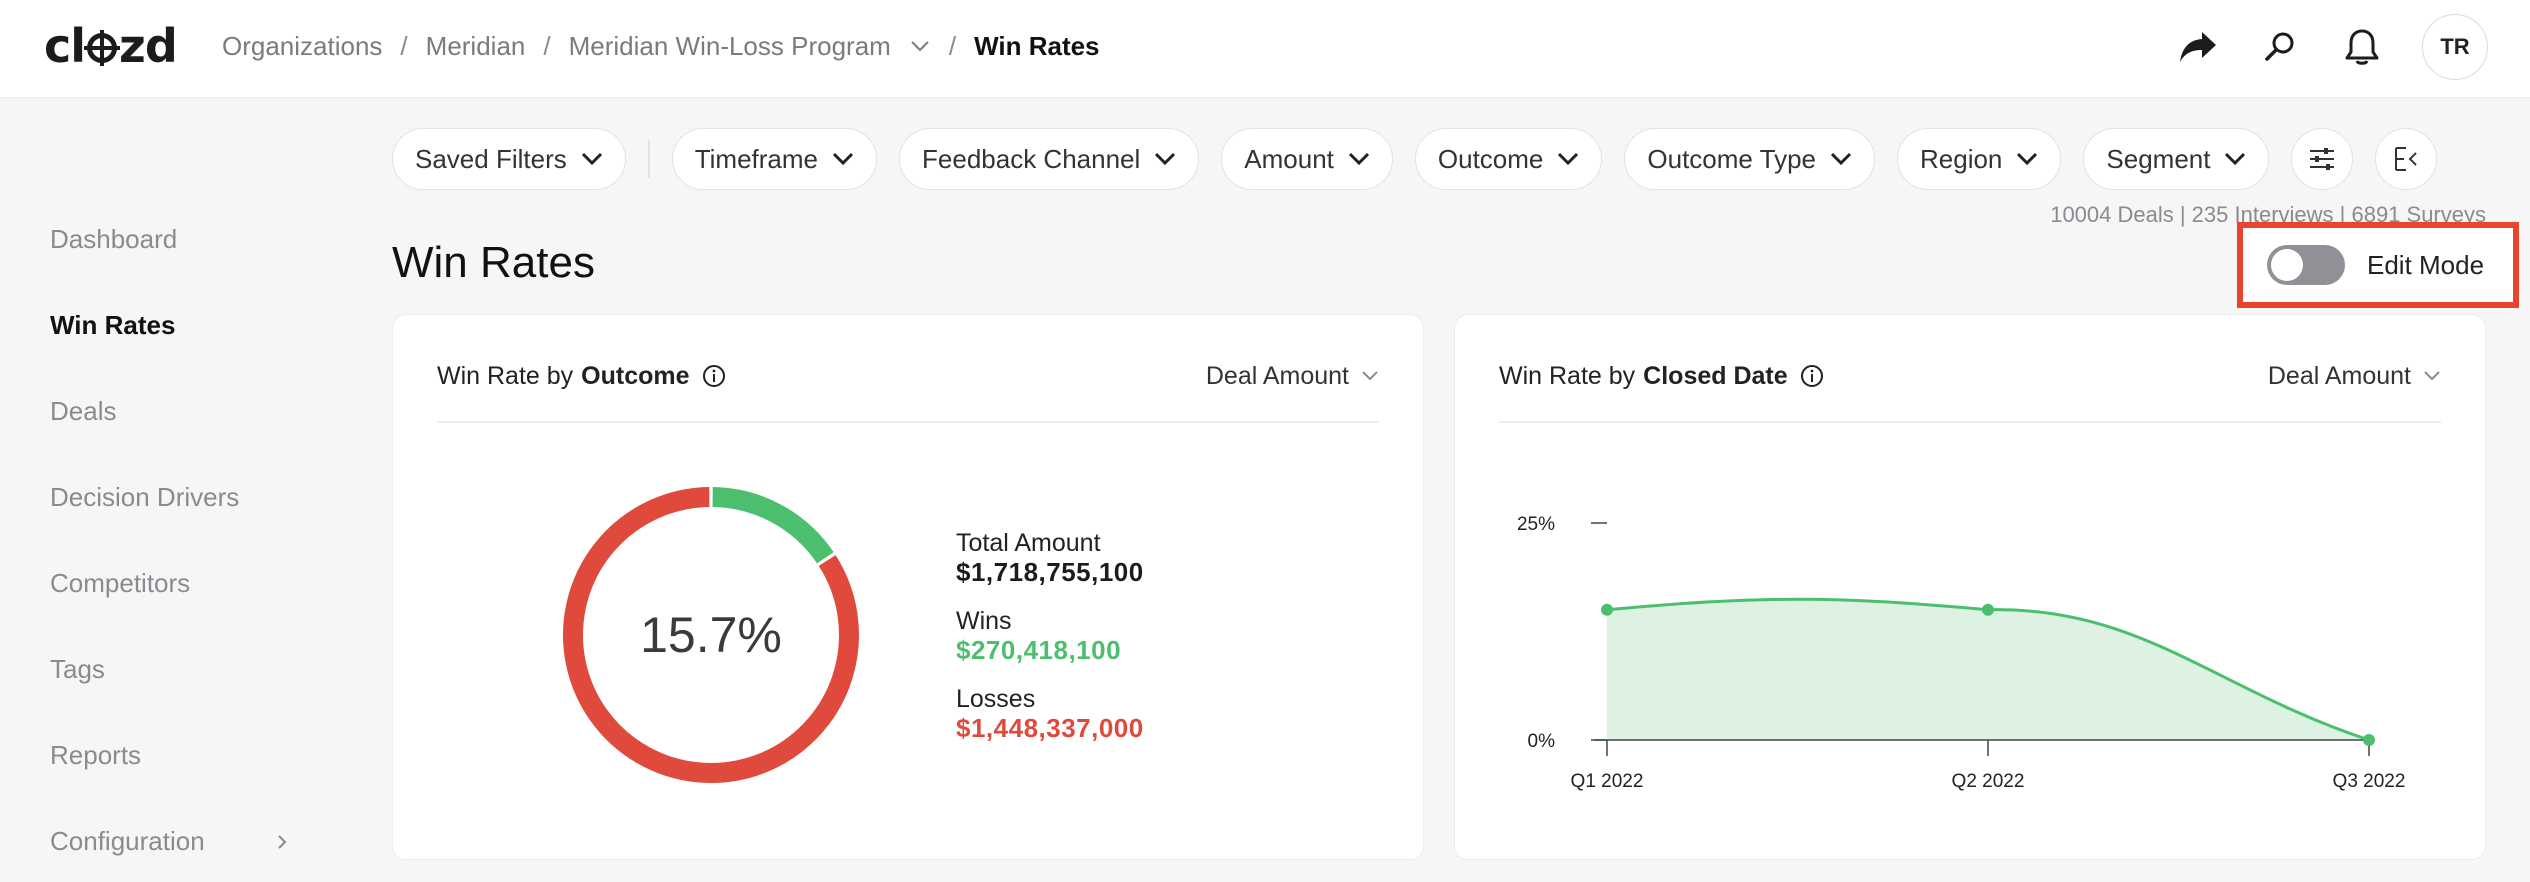  I want to click on filter-settings-button, so click(2322, 159).